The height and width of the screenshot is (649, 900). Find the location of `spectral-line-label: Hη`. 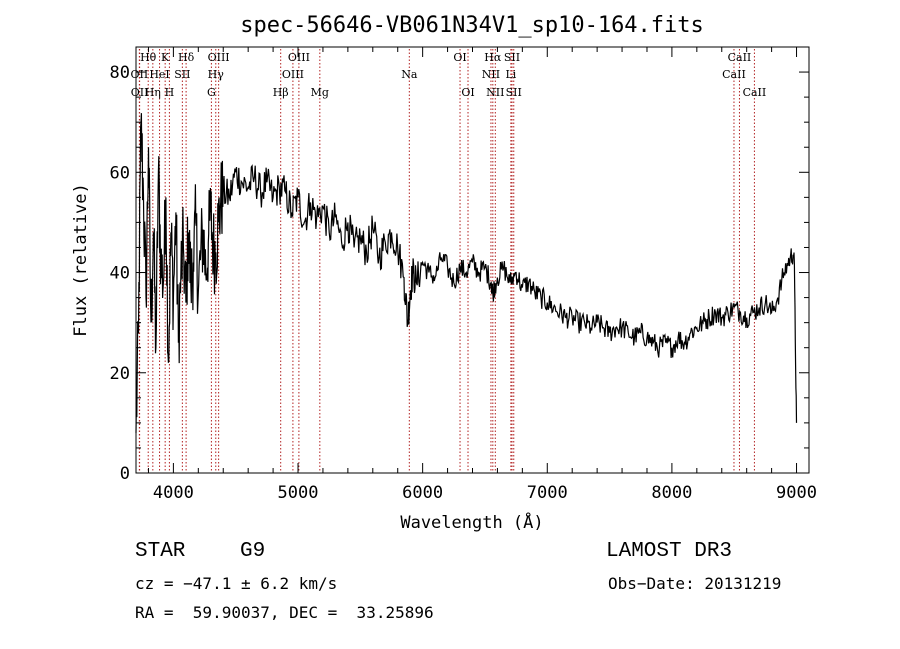

spectral-line-label: Hη is located at coordinates (153, 92).